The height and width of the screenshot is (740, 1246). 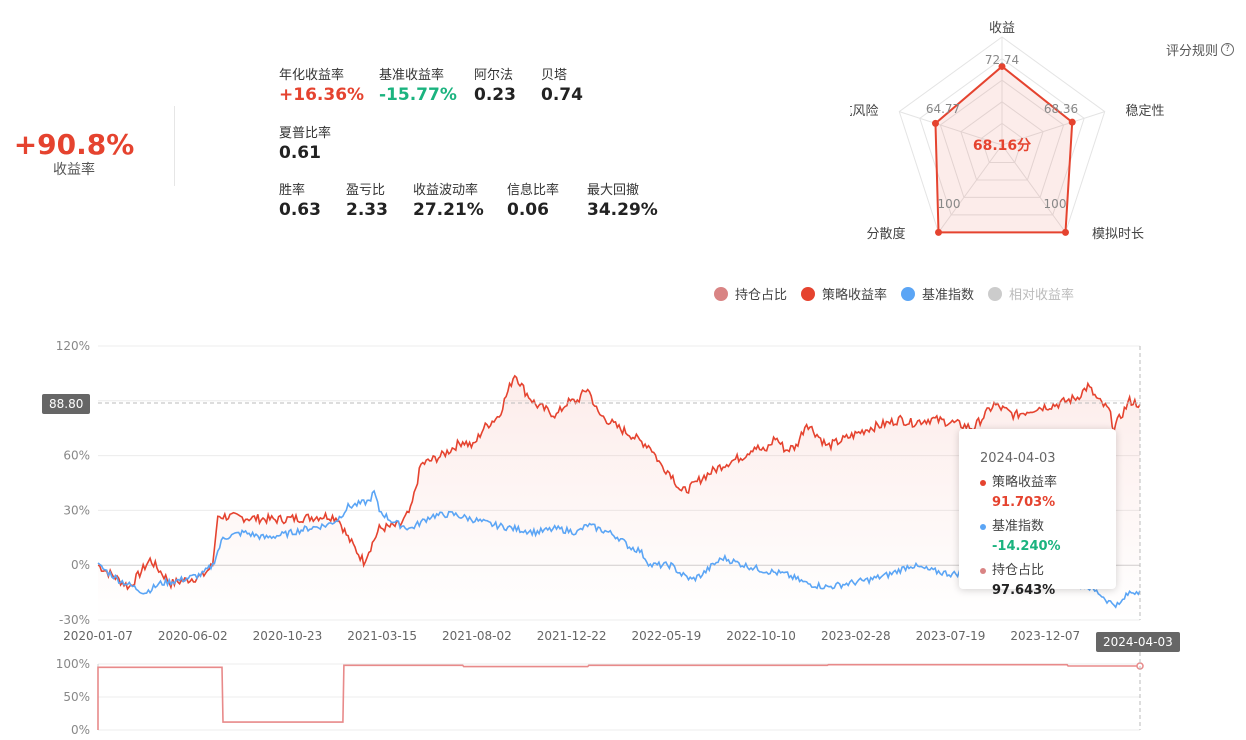 I want to click on x-tick-label: 2021-12-22, so click(x=572, y=636).